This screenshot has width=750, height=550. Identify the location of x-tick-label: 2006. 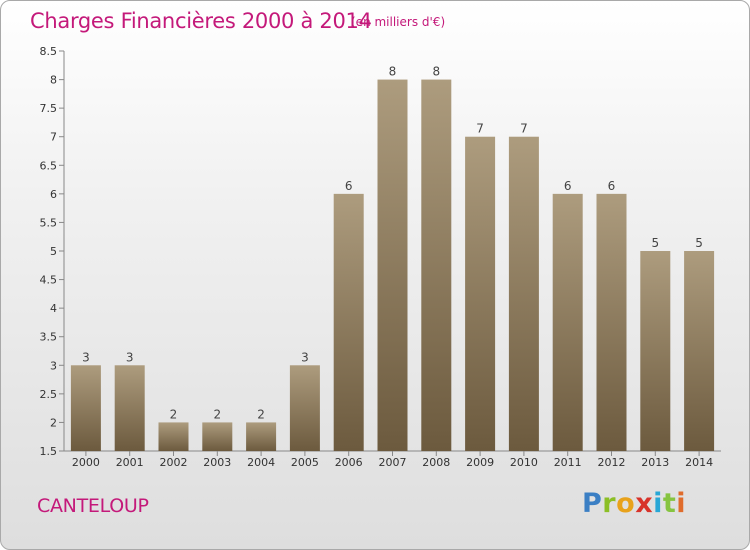
(349, 462).